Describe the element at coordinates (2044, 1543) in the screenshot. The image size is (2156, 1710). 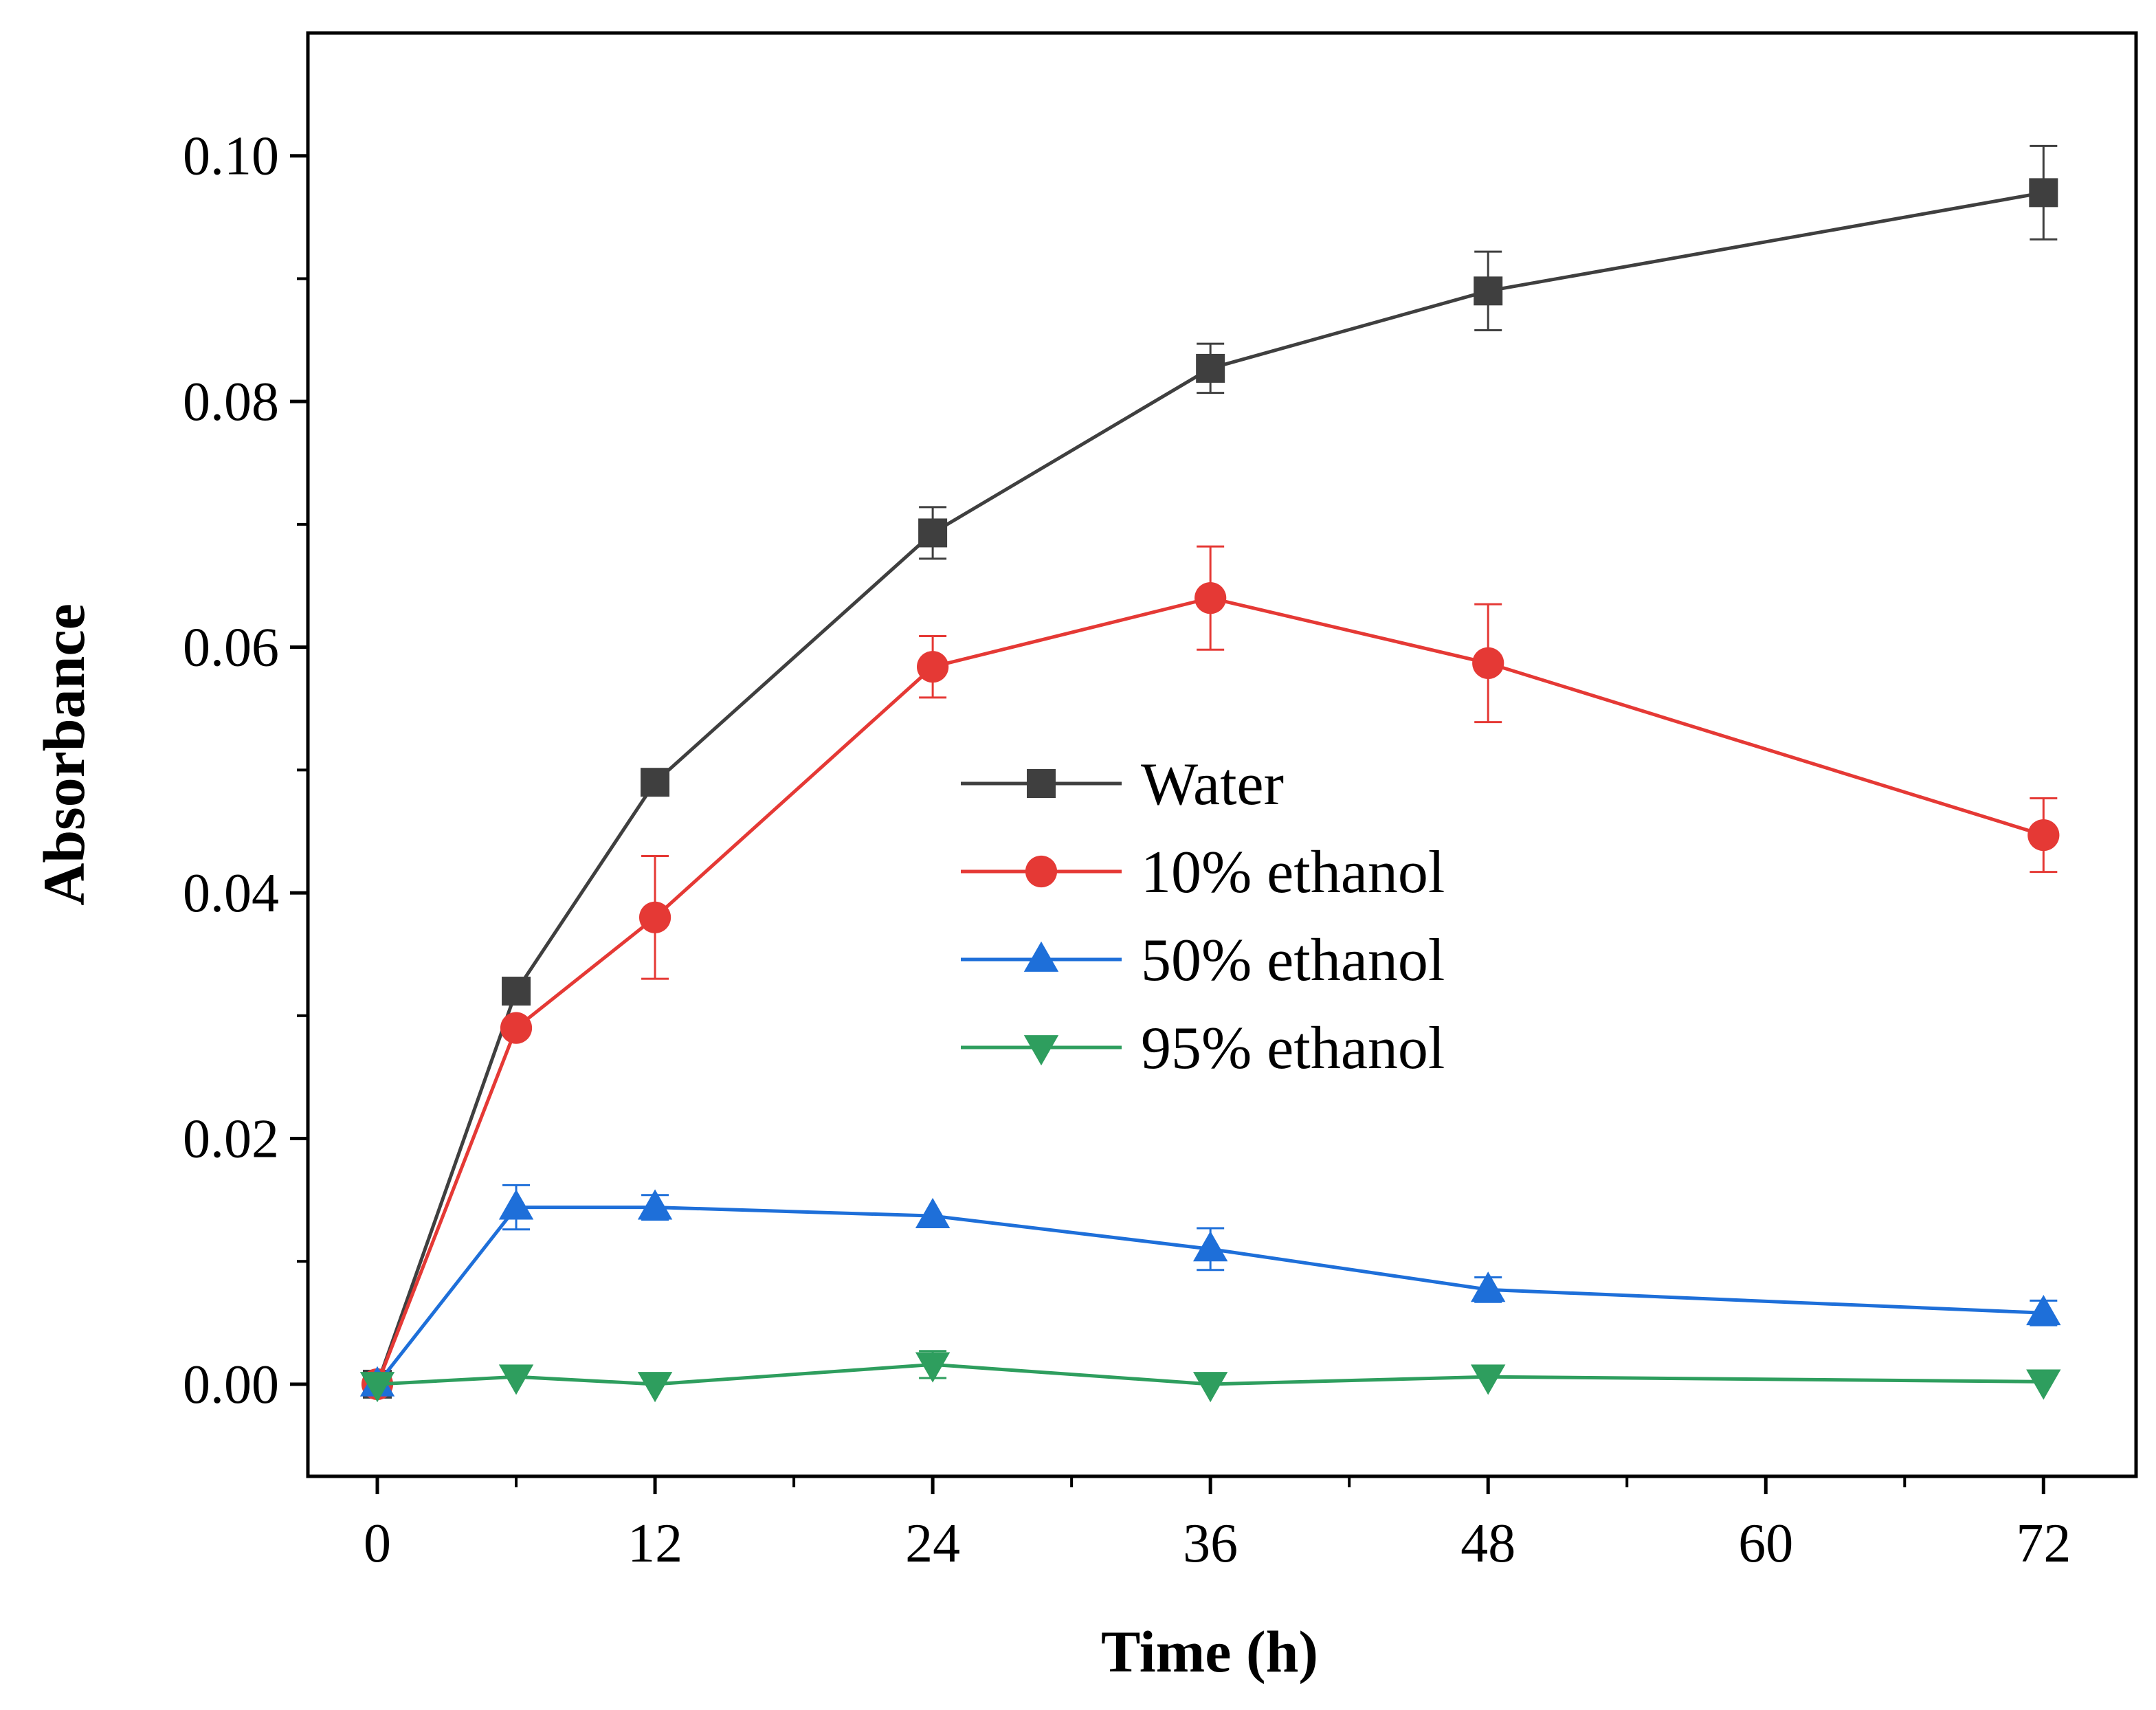
I see `x-tick-label-72: 72` at that location.